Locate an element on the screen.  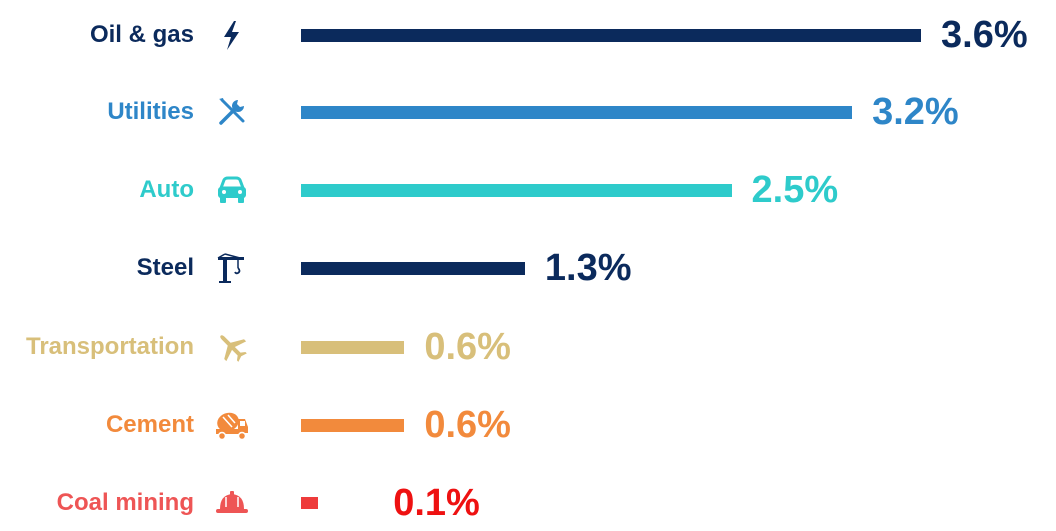
value-label-oil-gas: 3.6% is located at coordinates (984, 35).